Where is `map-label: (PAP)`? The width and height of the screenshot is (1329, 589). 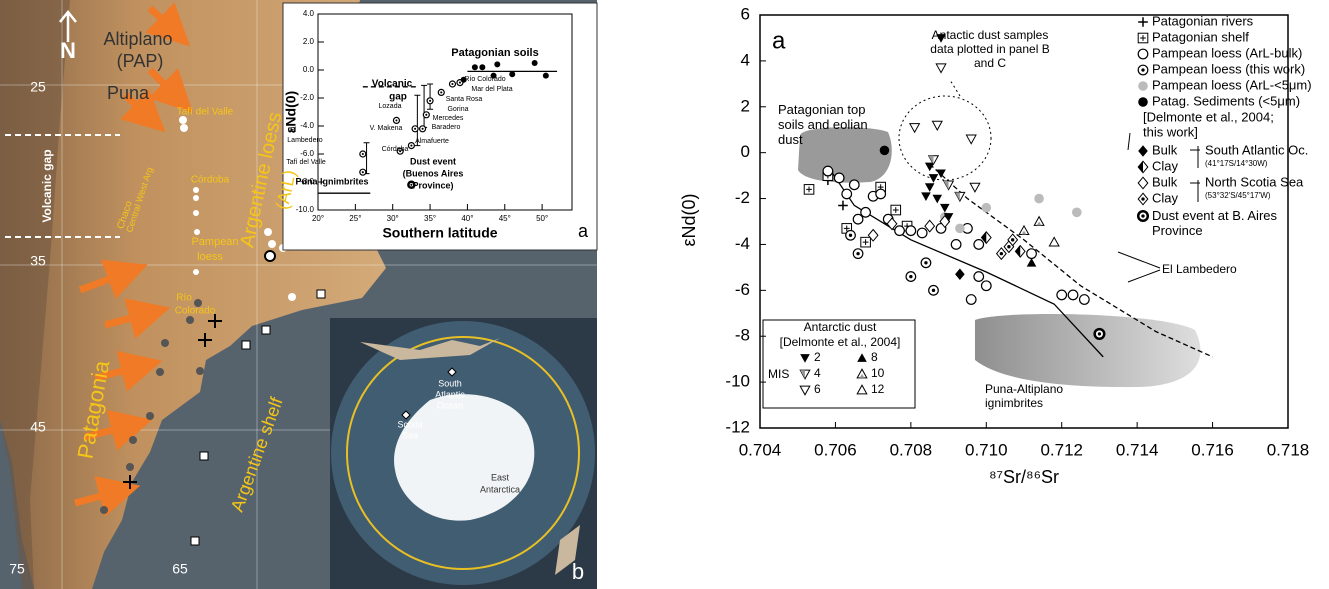
map-label: (PAP) is located at coordinates (140, 61).